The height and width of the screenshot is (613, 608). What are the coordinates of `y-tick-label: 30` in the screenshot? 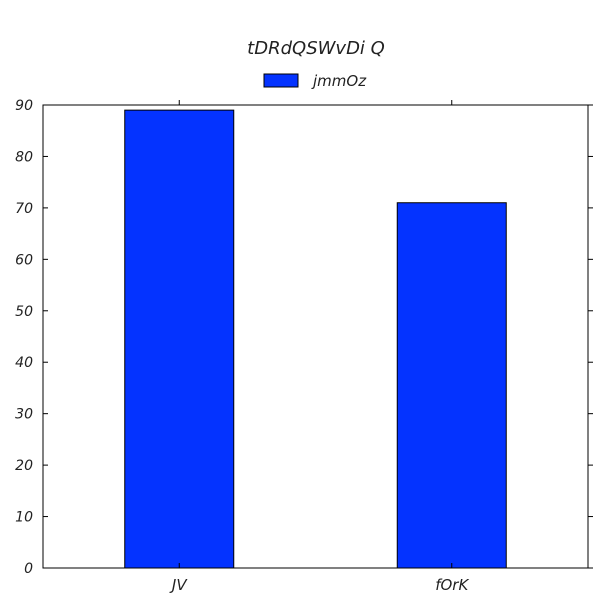 It's located at (24, 415).